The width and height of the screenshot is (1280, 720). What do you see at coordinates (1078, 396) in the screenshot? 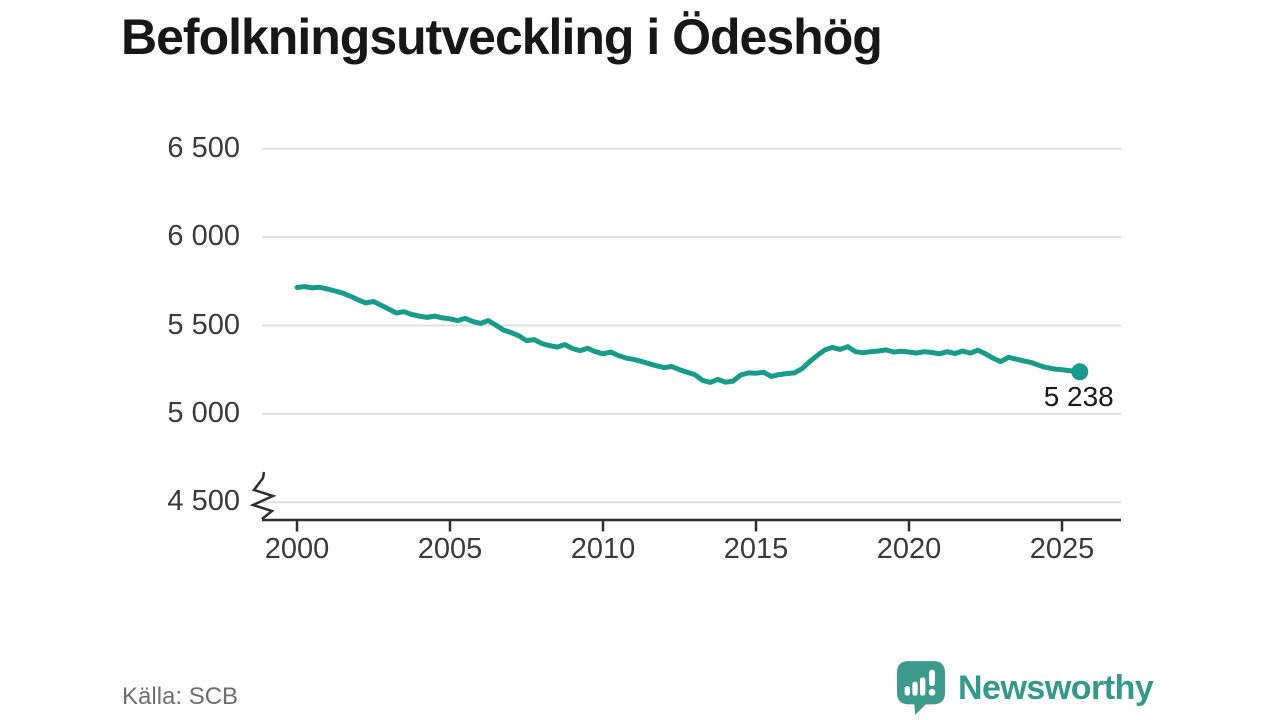
I see `latest-value-label: 5 238` at bounding box center [1078, 396].